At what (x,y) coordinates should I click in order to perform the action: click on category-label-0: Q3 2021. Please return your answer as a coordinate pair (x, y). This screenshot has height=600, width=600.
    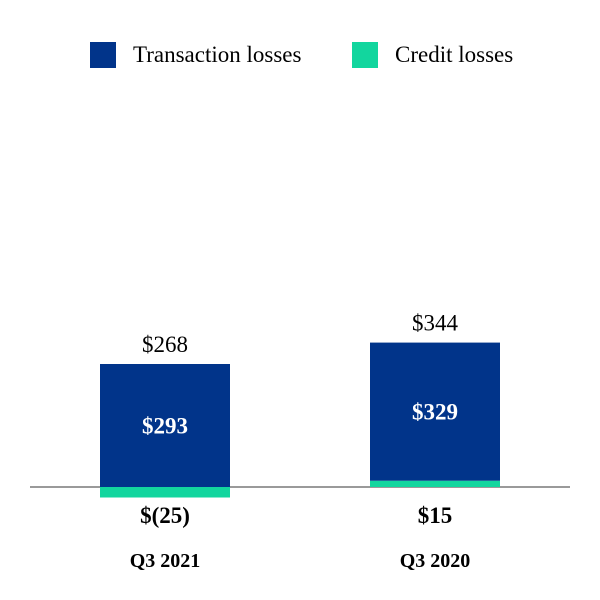
    Looking at the image, I should click on (165, 561).